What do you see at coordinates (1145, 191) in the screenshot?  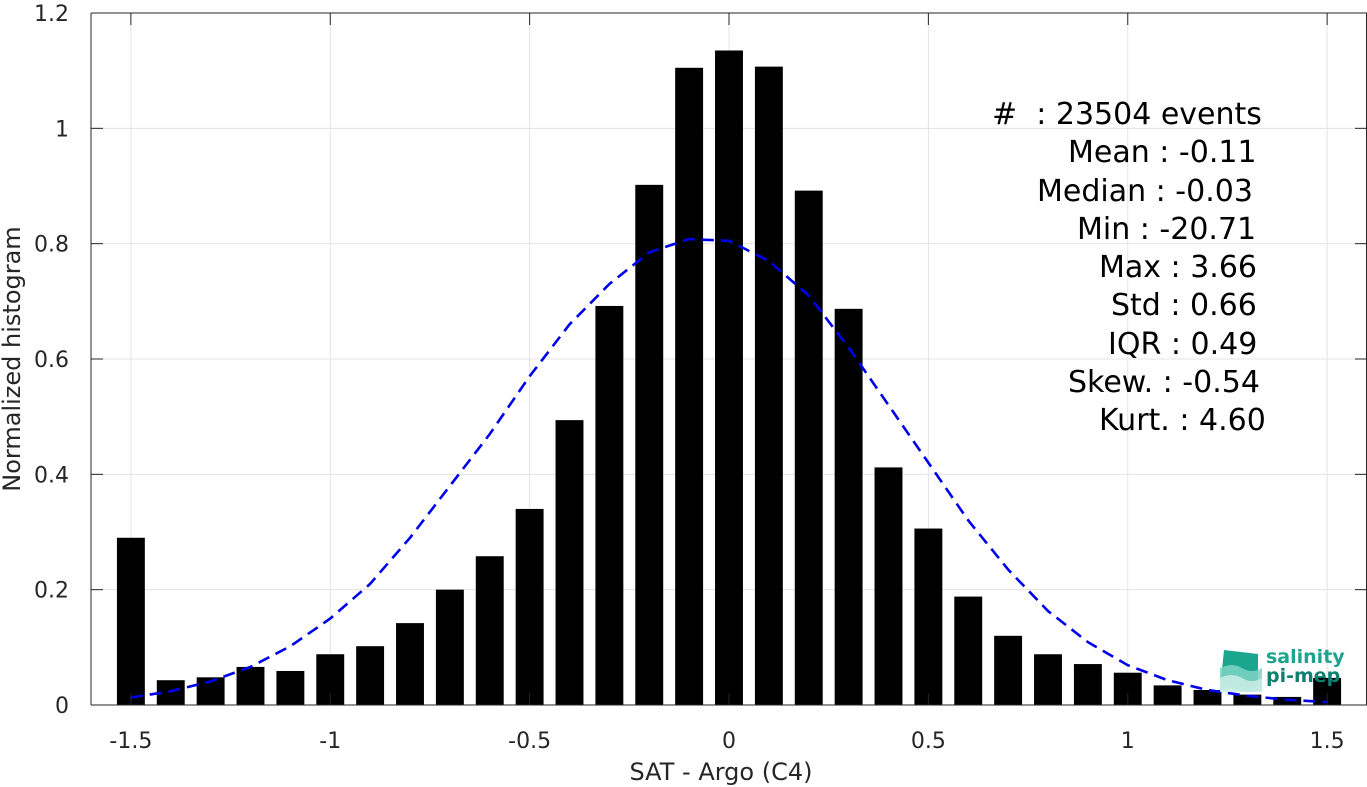 I see `stat-median: Median : -0.03` at bounding box center [1145, 191].